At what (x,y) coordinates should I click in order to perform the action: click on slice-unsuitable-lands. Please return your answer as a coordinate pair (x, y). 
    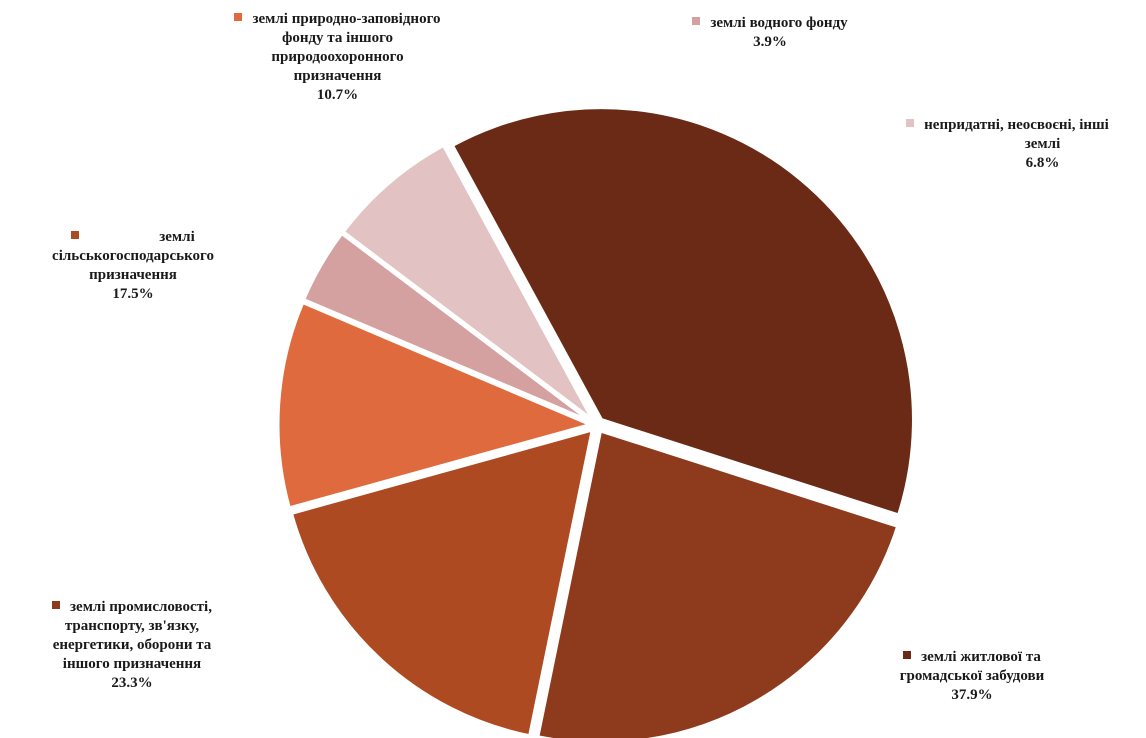
    Looking at the image, I should click on (467, 282).